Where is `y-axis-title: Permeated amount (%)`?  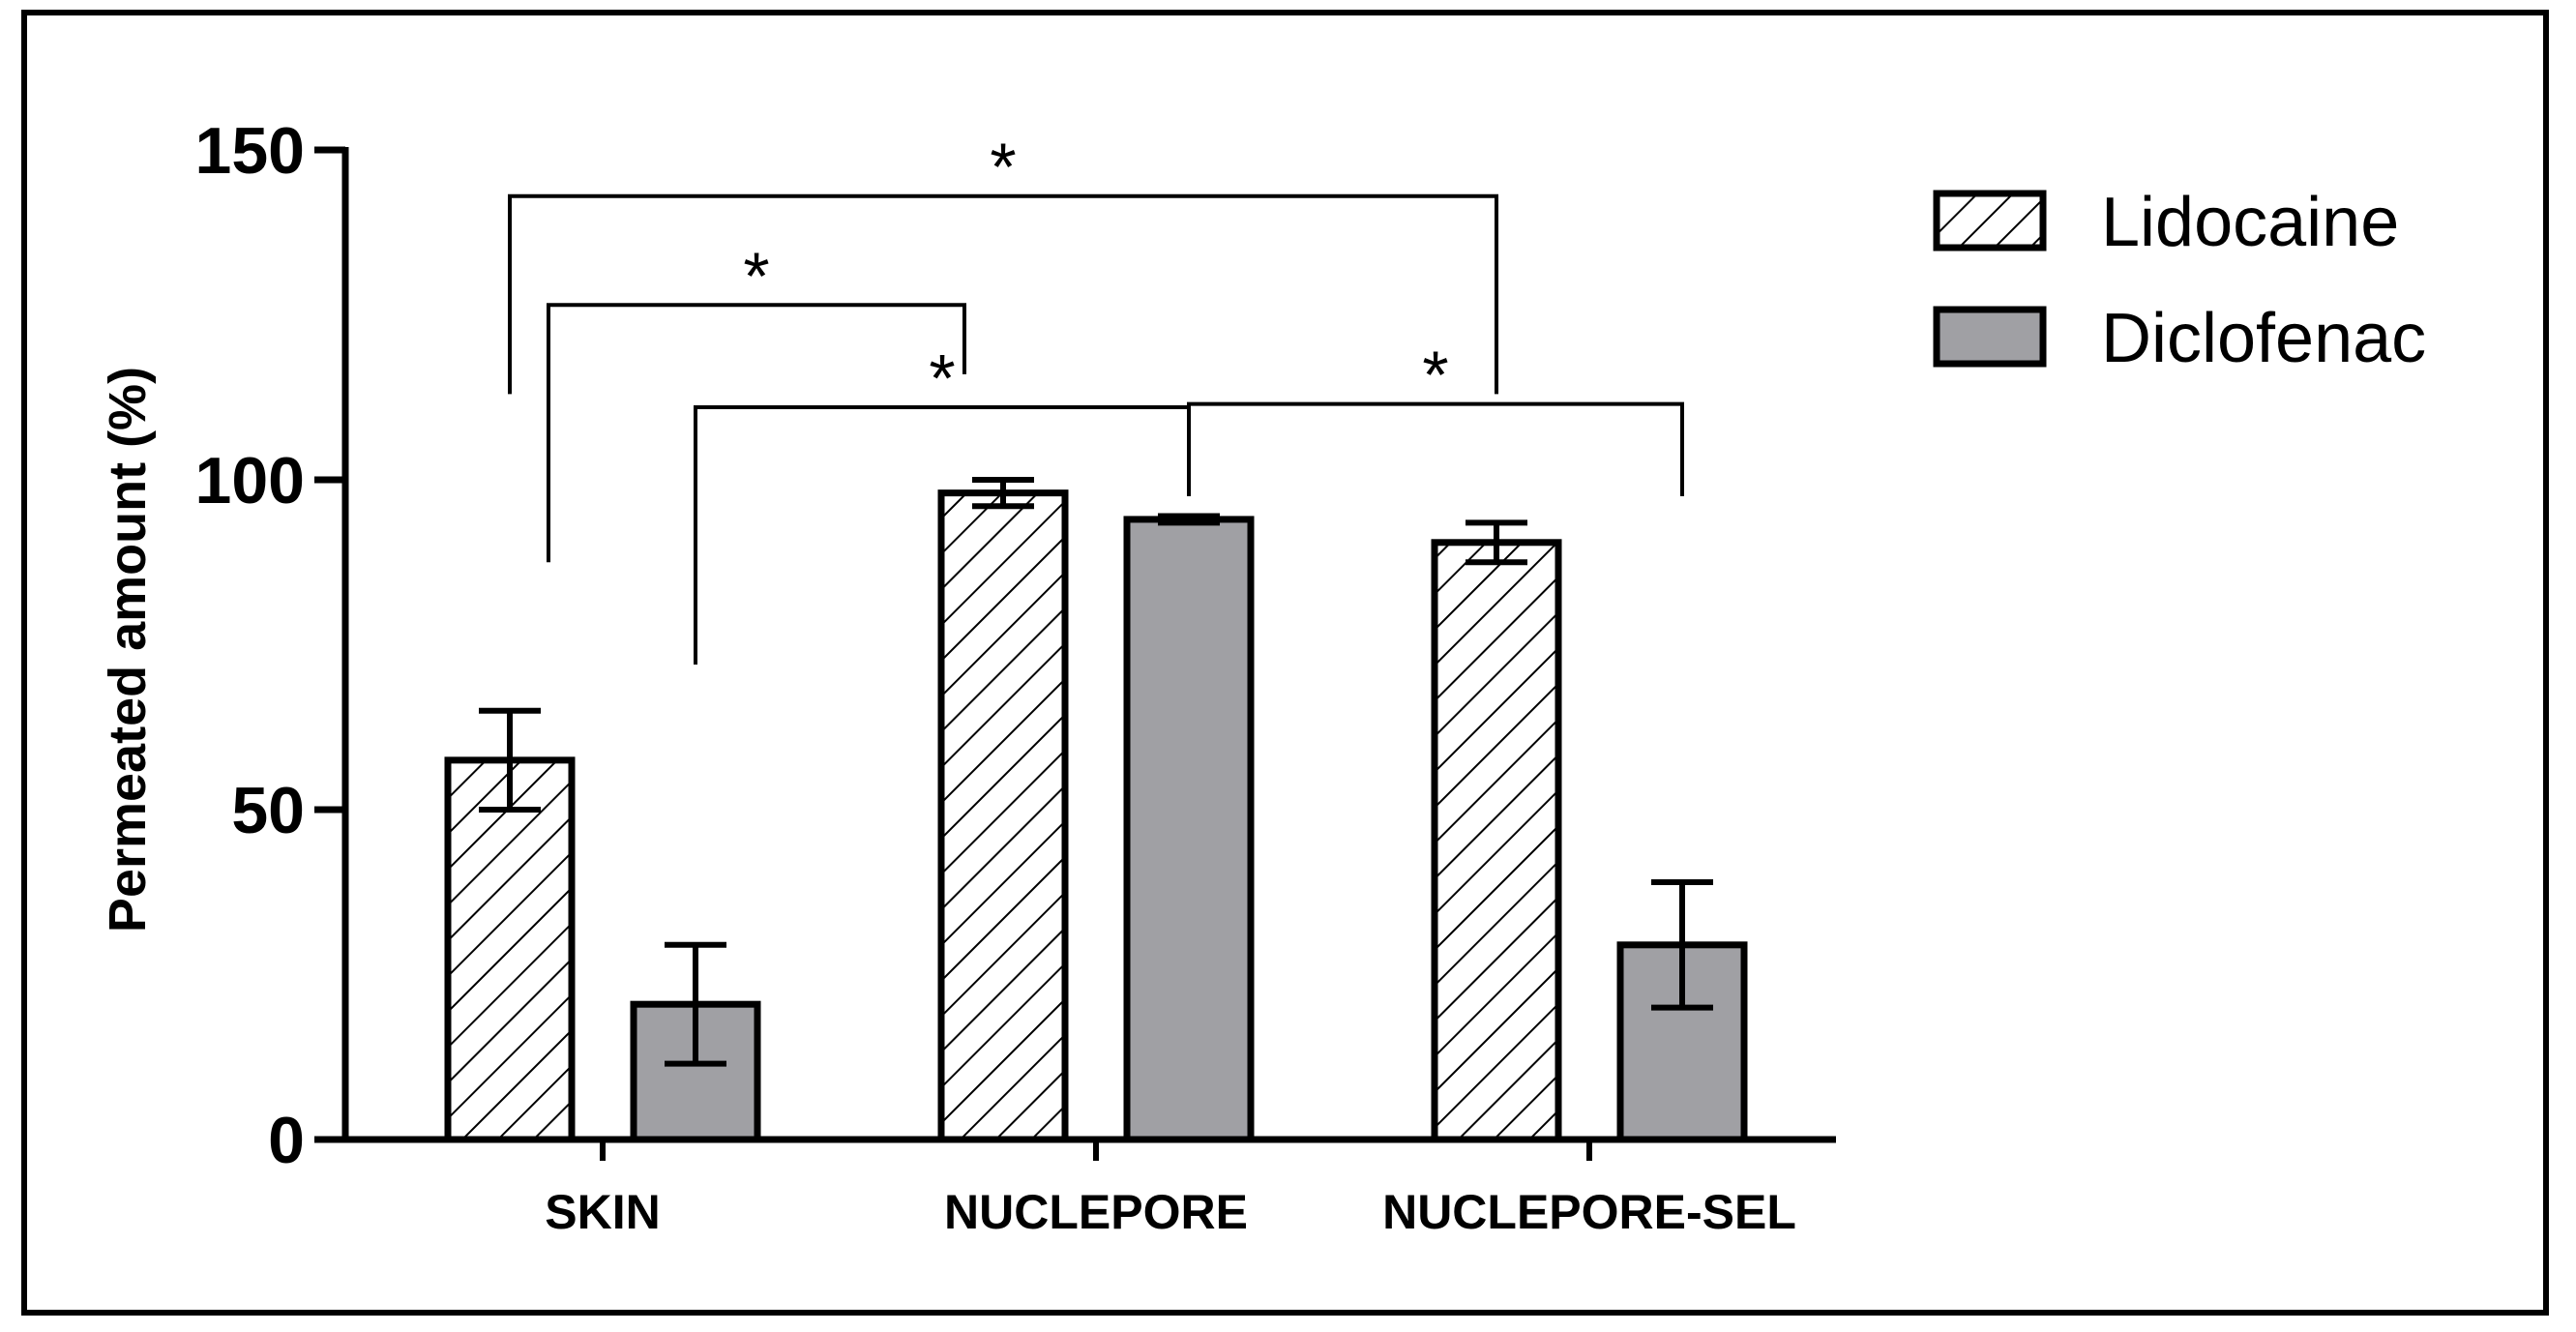 y-axis-title: Permeated amount (%) is located at coordinates (128, 649).